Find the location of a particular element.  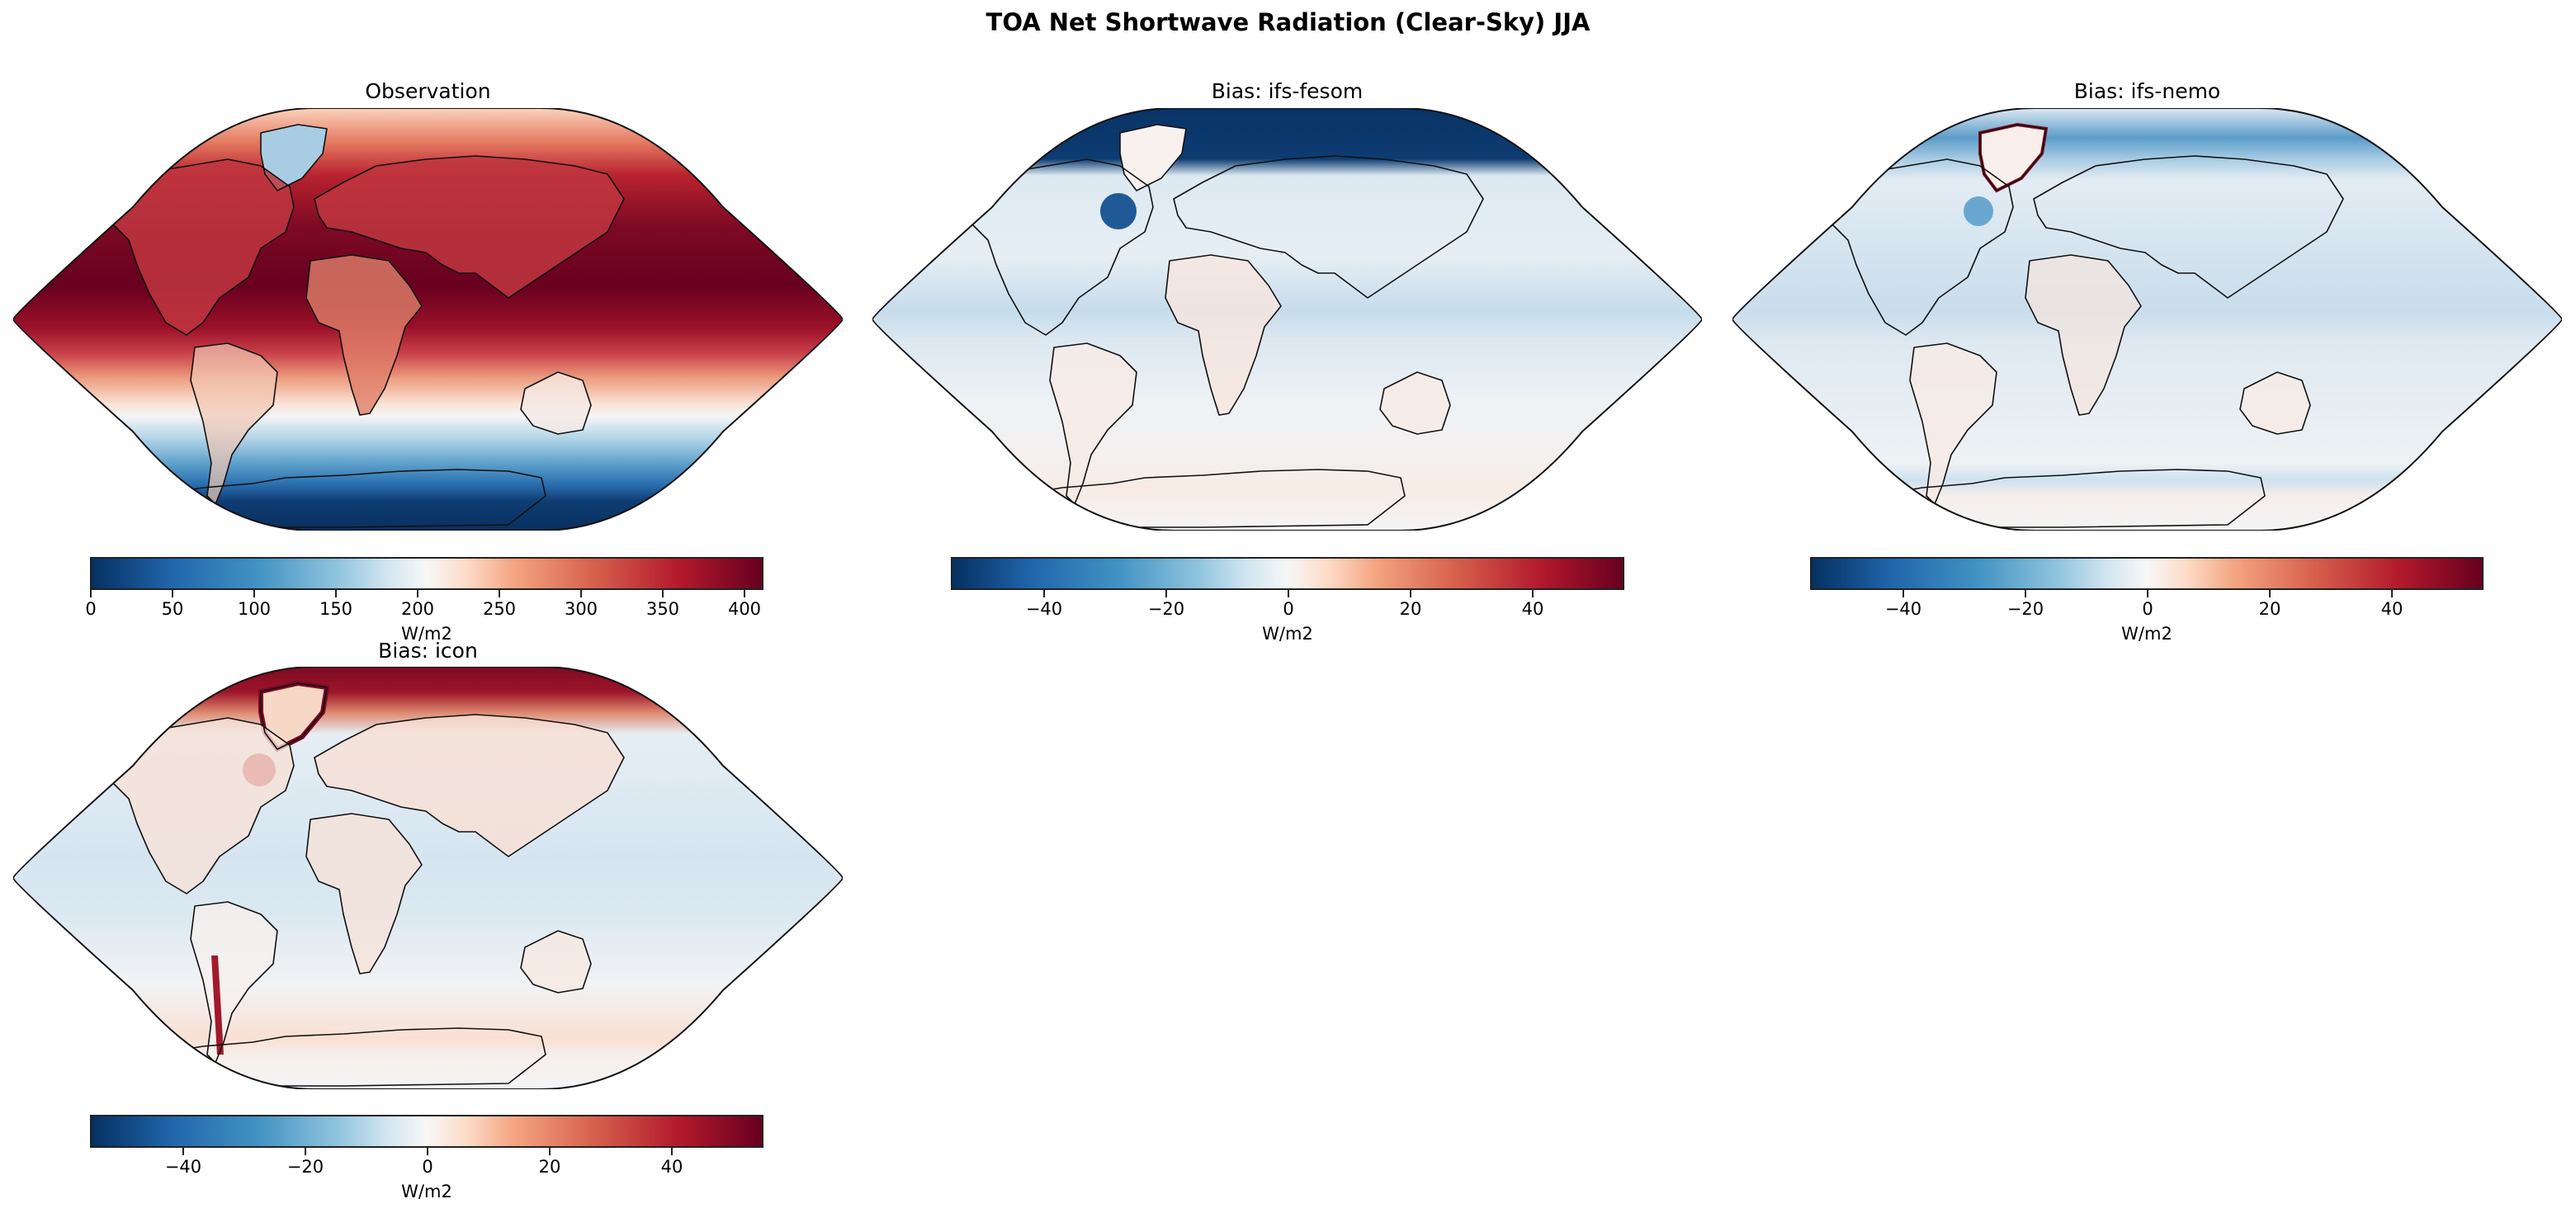

colorbar-label-ifs-fesom: W/m2 is located at coordinates (1287, 634).